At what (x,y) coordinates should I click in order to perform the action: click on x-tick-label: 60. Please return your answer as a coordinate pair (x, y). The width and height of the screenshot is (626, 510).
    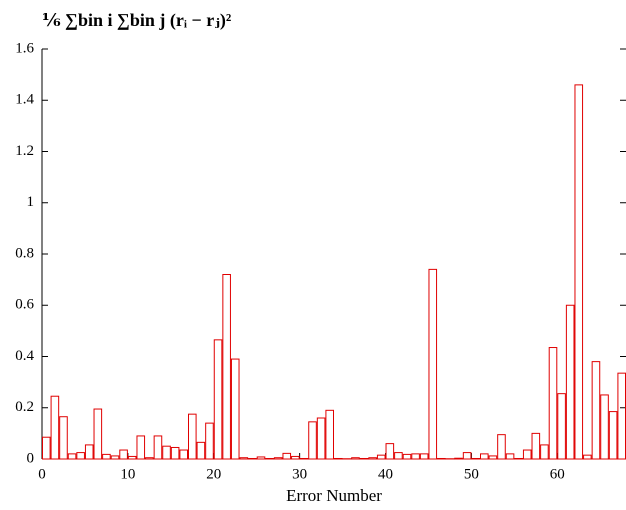
    Looking at the image, I should click on (557, 474).